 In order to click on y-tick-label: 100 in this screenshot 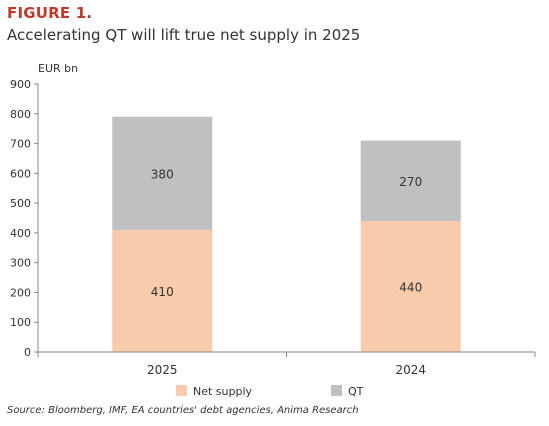, I will do `click(20, 322)`.